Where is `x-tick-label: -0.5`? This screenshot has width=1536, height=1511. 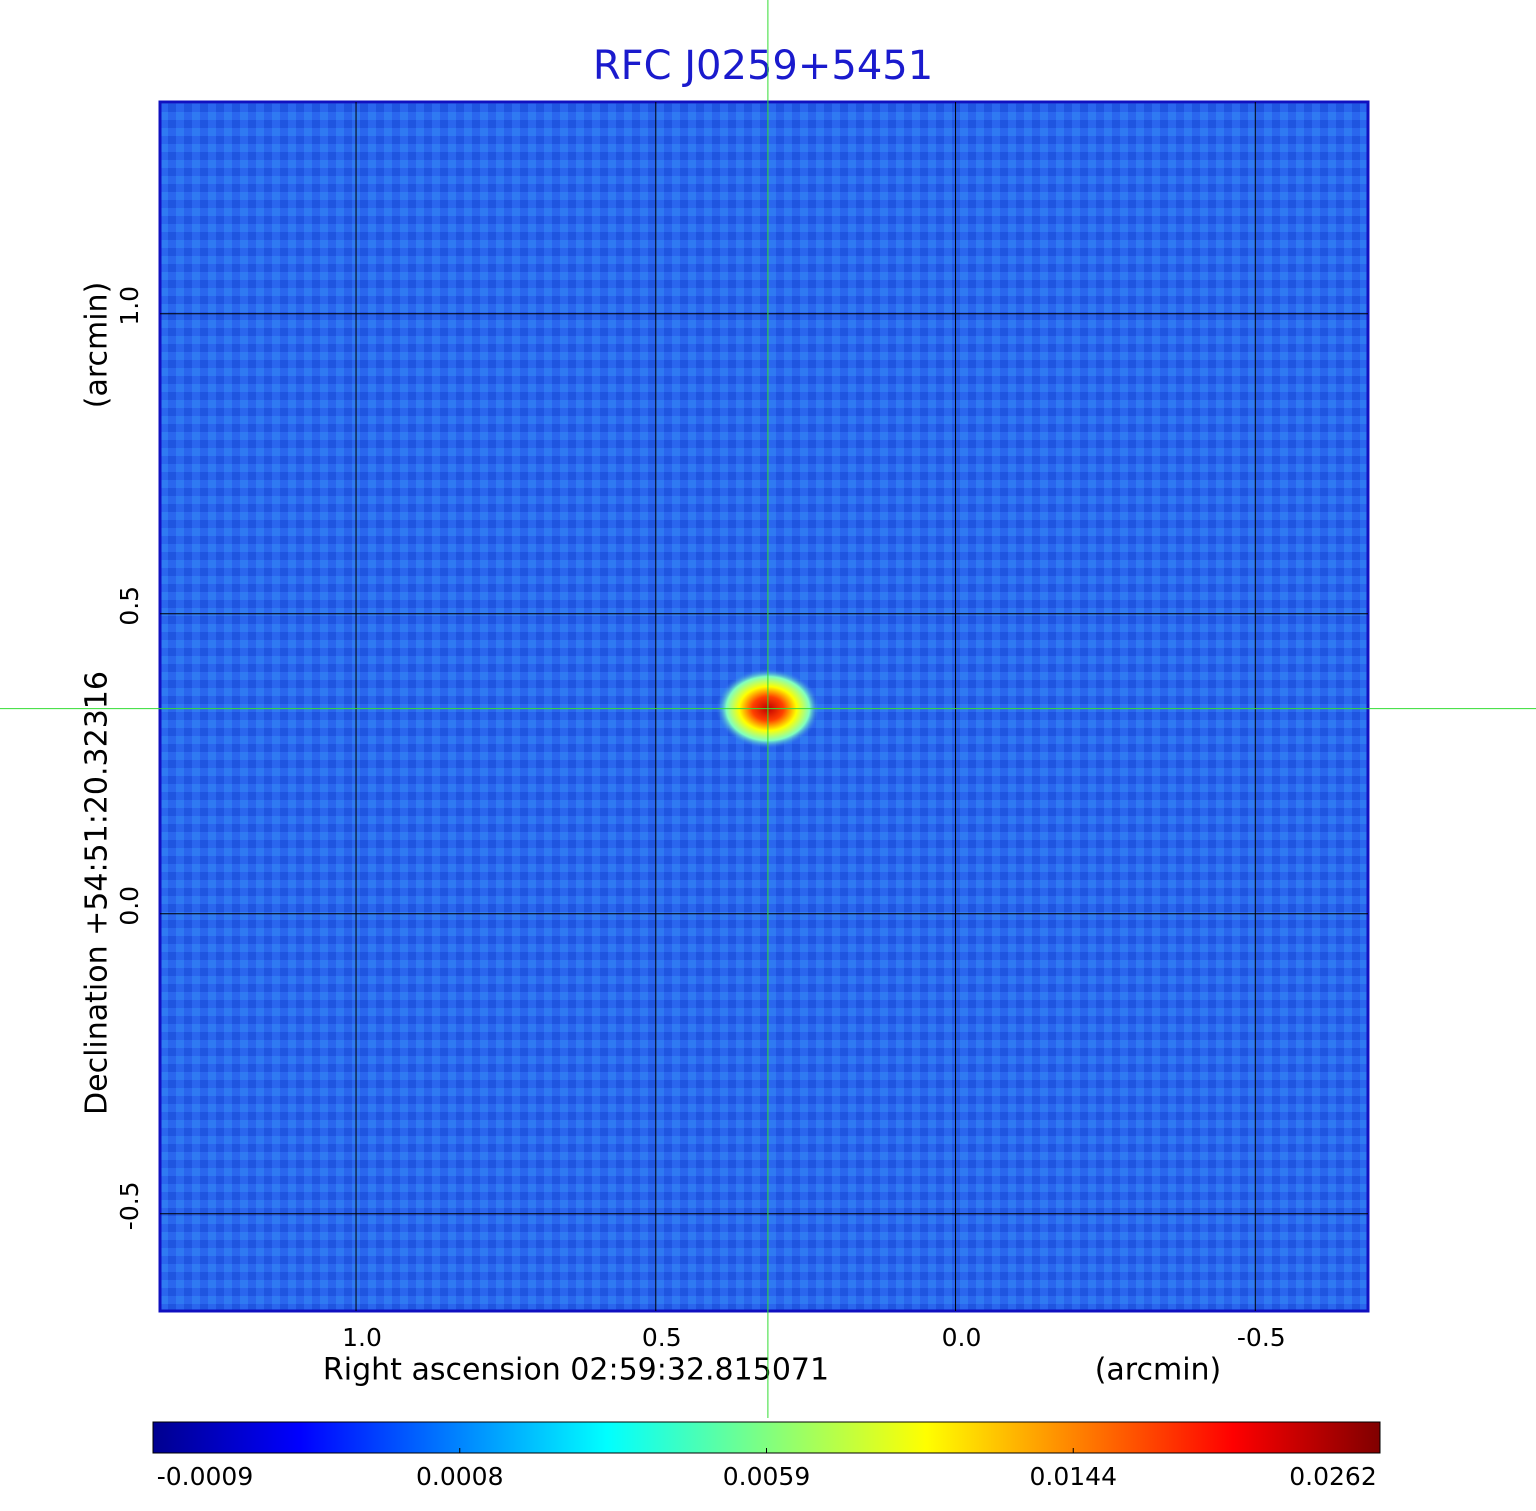 x-tick-label: -0.5 is located at coordinates (1261, 1337).